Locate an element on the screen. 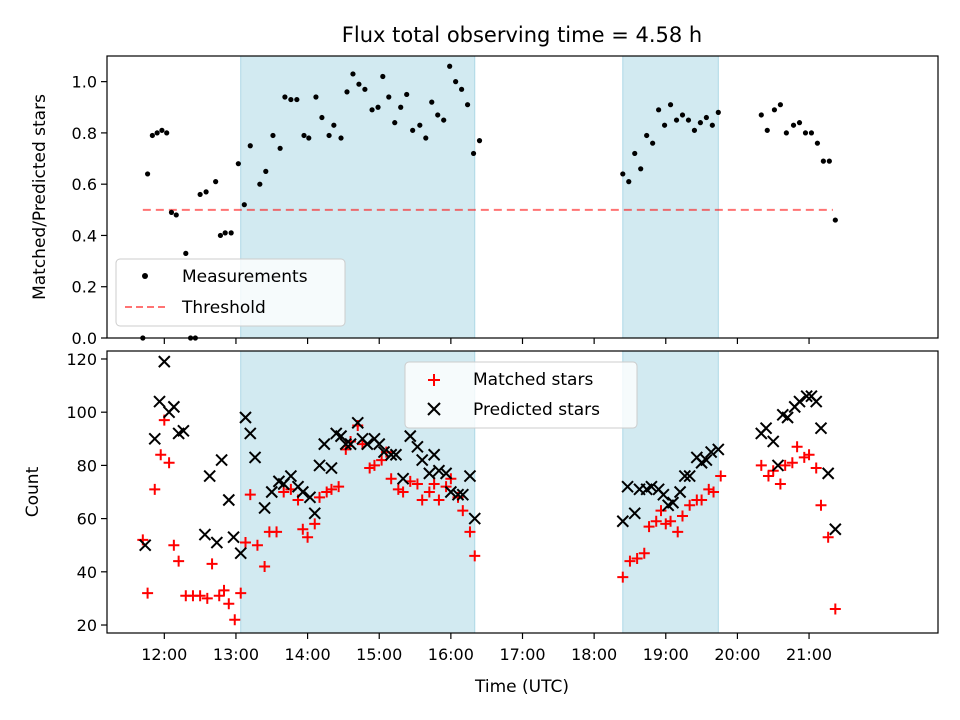 The image size is (960, 720). bottom-legend: Matched stars Predicted stars is located at coordinates (521, 395).